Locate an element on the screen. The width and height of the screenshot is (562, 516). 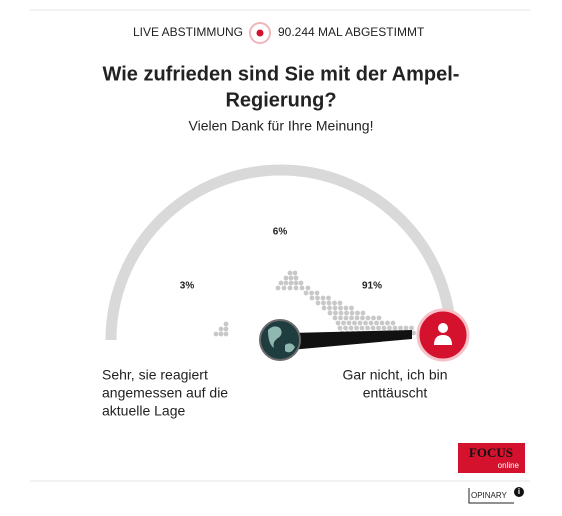
left-label: aktuelle Lage is located at coordinates (144, 411).